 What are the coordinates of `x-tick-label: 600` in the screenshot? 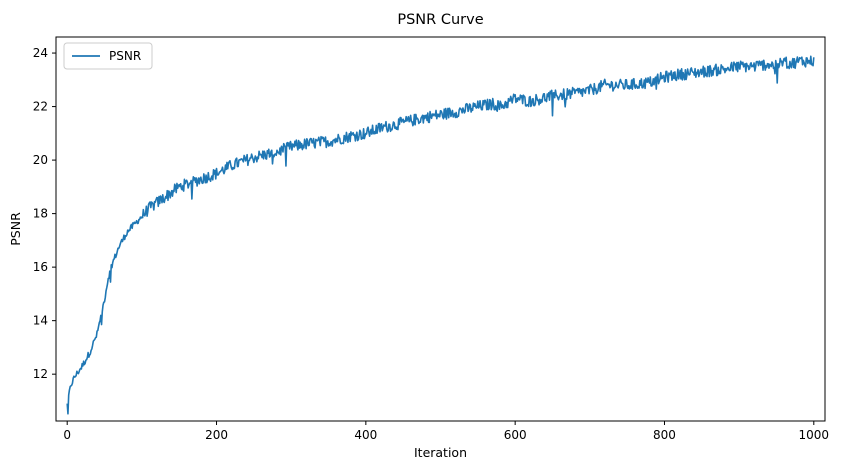 It's located at (515, 435).